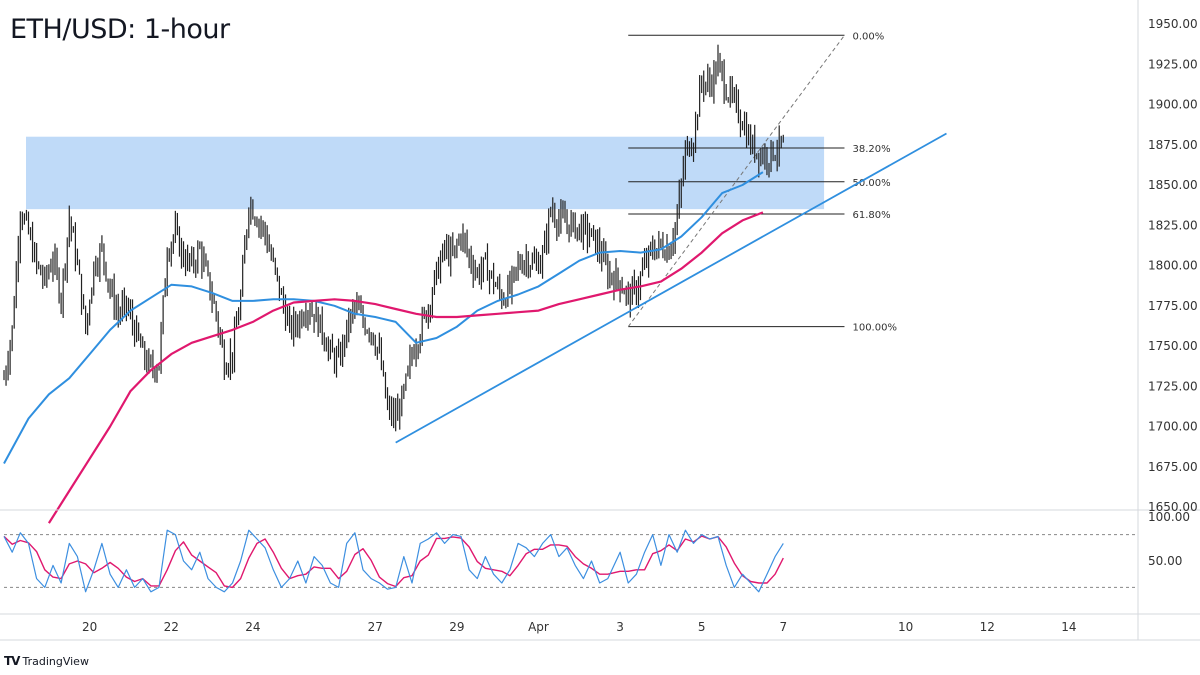 The height and width of the screenshot is (675, 1200). I want to click on time-tick-label: 5, so click(702, 627).